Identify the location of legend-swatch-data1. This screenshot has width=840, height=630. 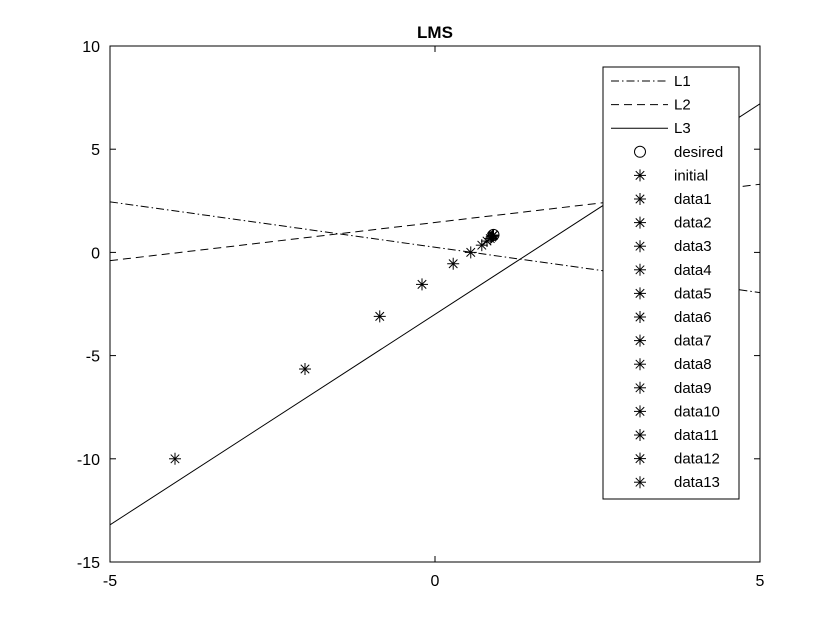
(640, 199).